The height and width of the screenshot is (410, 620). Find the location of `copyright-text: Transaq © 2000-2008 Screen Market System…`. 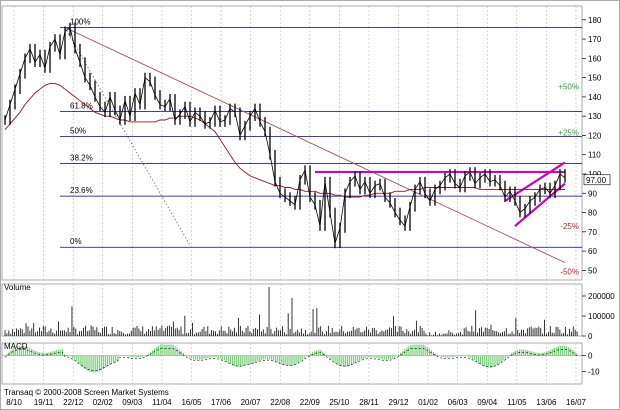

copyright-text: Transaq © 2000-2008 Screen Market System… is located at coordinates (86, 392).